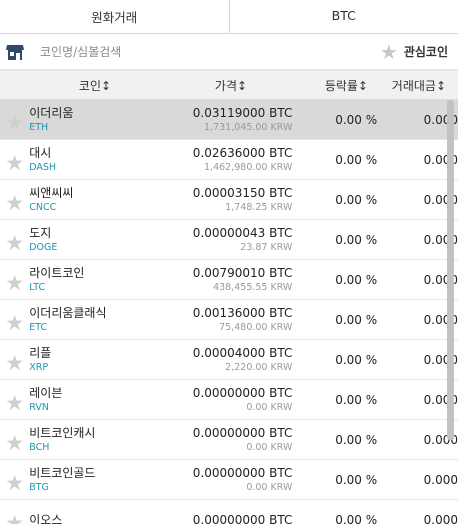  What do you see at coordinates (253, 287) in the screenshot?
I see `price-krw: 438,455.55 KRW` at bounding box center [253, 287].